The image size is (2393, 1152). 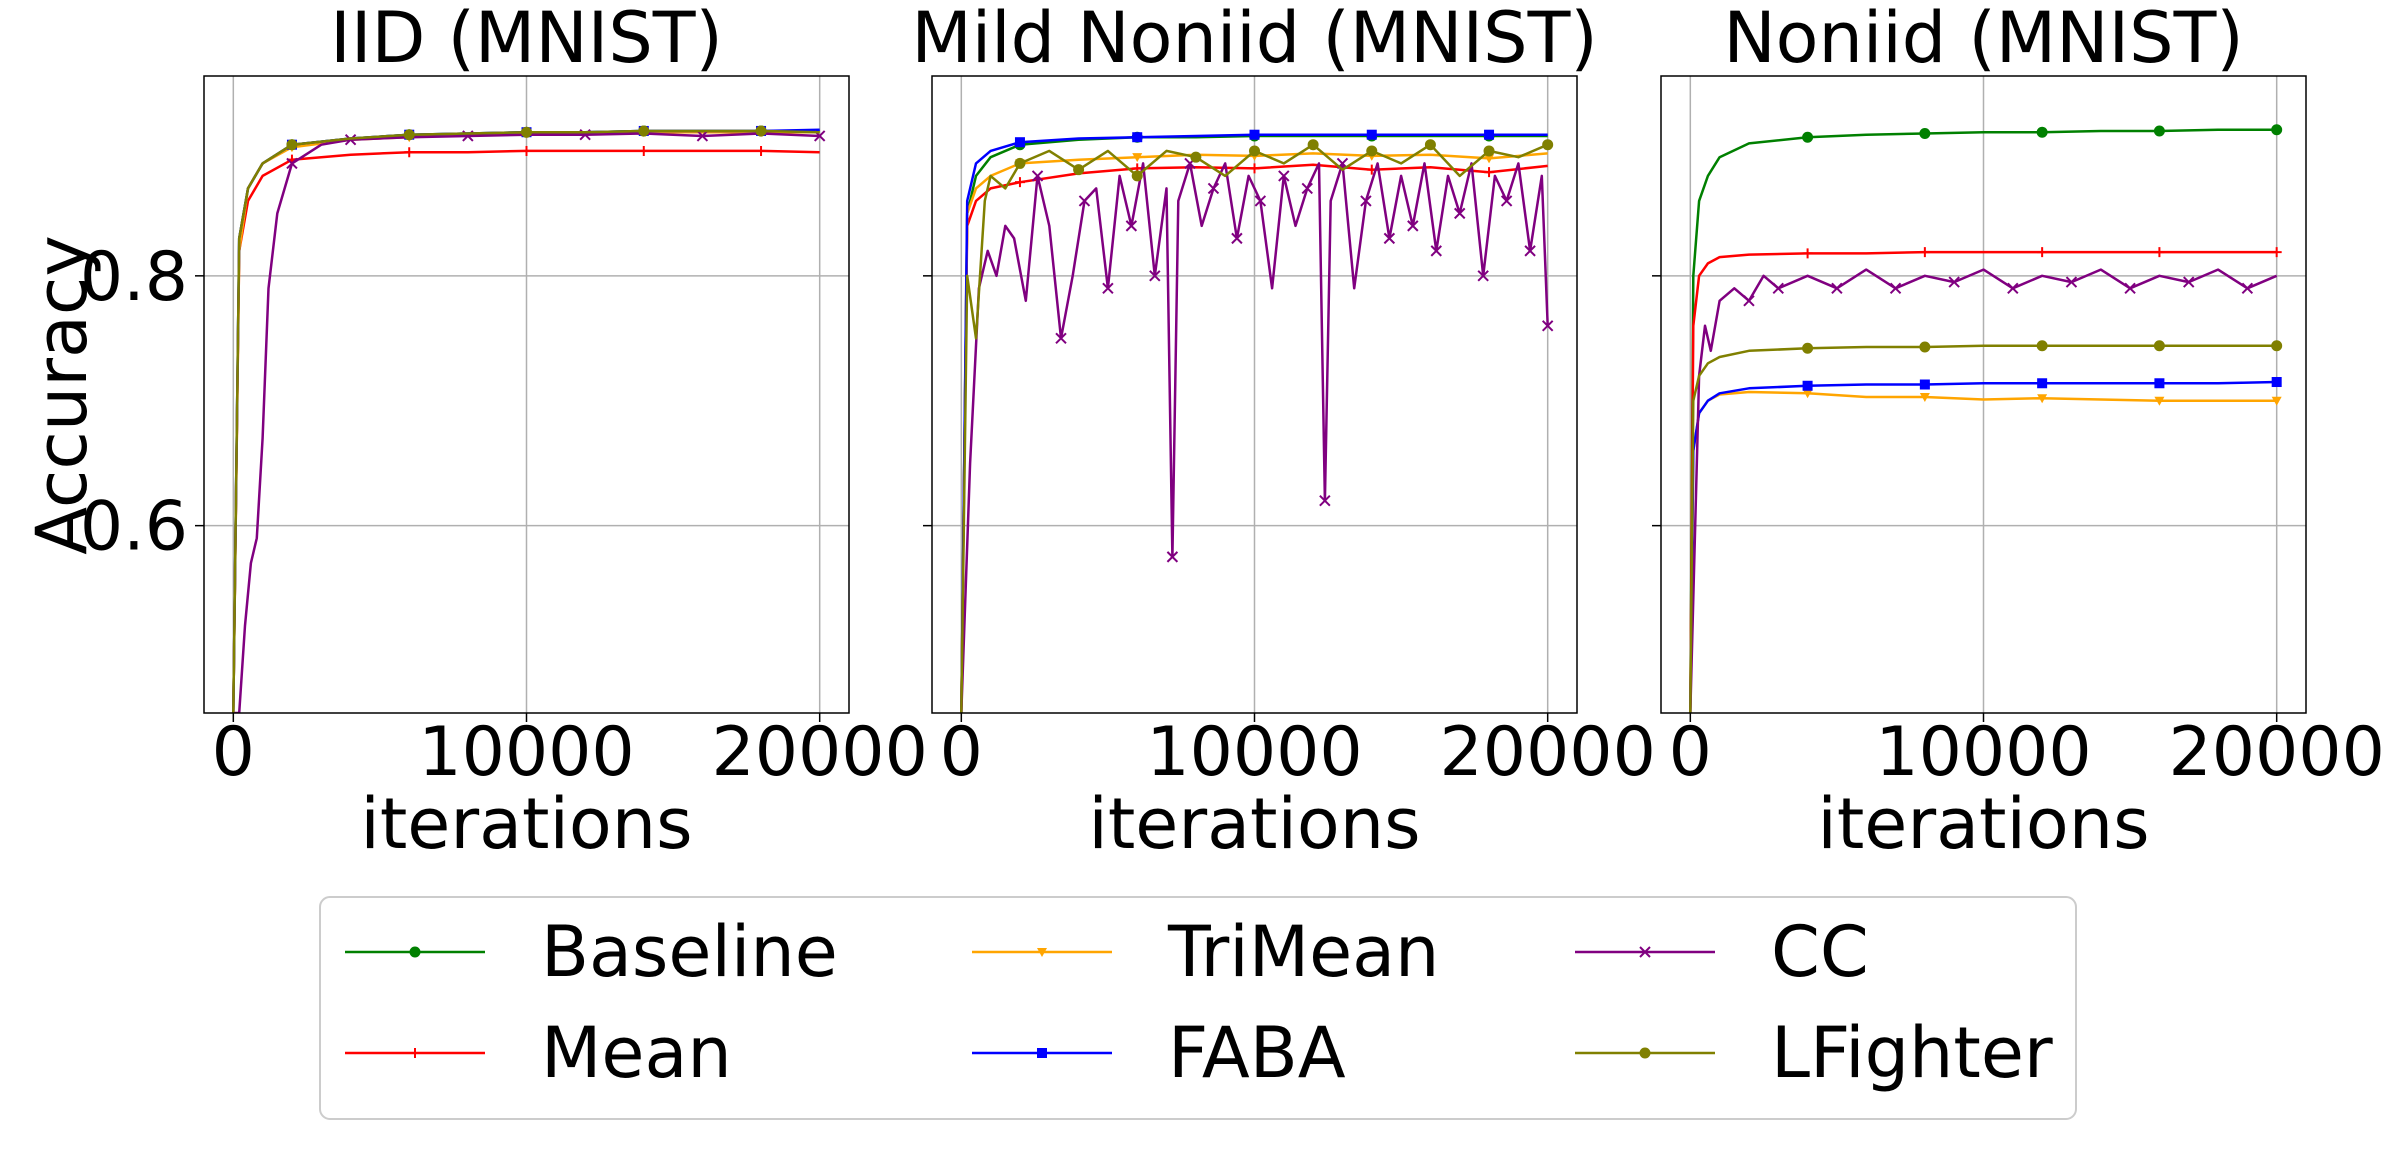 I want to click on series-line-trimean, so click(x=1254, y=432).